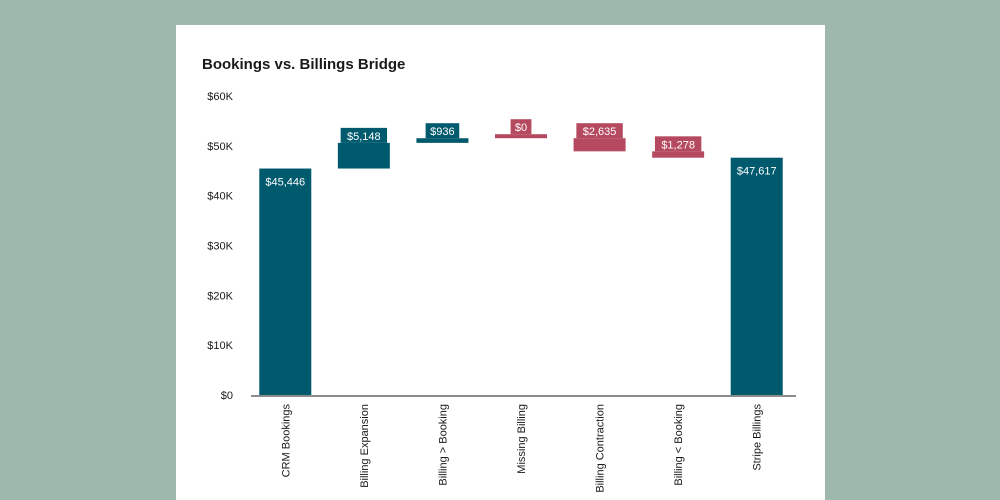 This screenshot has width=1000, height=500. I want to click on data-label: $5,148, so click(364, 137).